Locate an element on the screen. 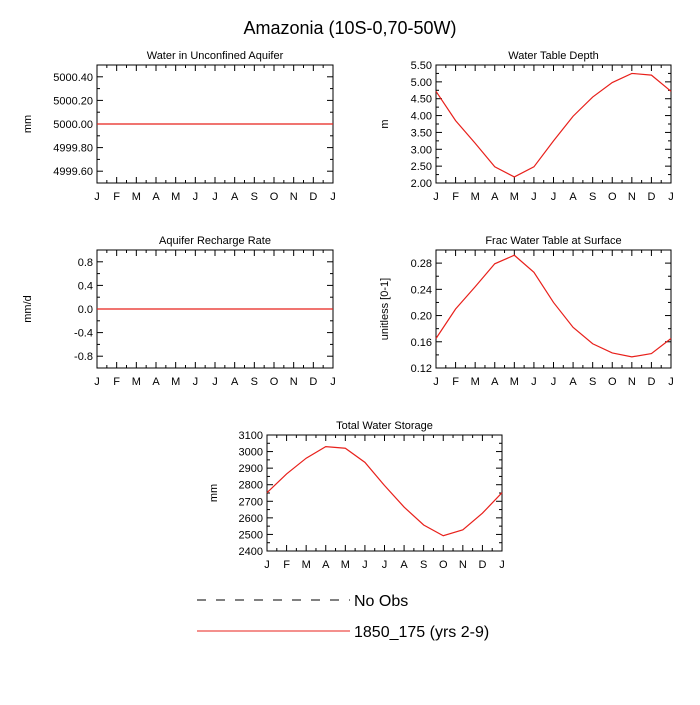  y-tick-label: 5000.40 is located at coordinates (73, 78).